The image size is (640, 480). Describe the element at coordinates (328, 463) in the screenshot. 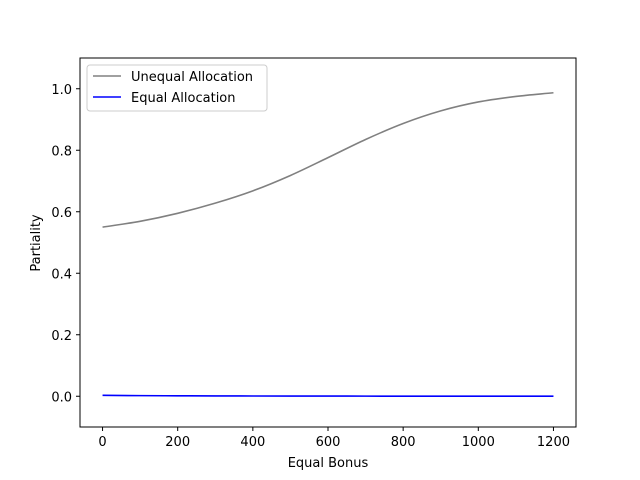

I see `x-axis-label: Equal Bonus` at that location.